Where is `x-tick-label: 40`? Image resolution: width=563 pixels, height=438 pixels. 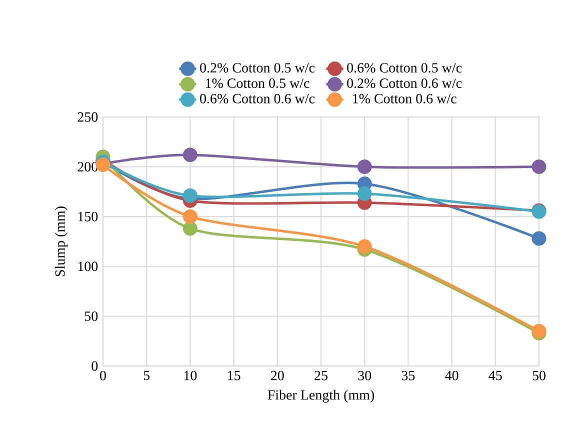 x-tick-label: 40 is located at coordinates (451, 375).